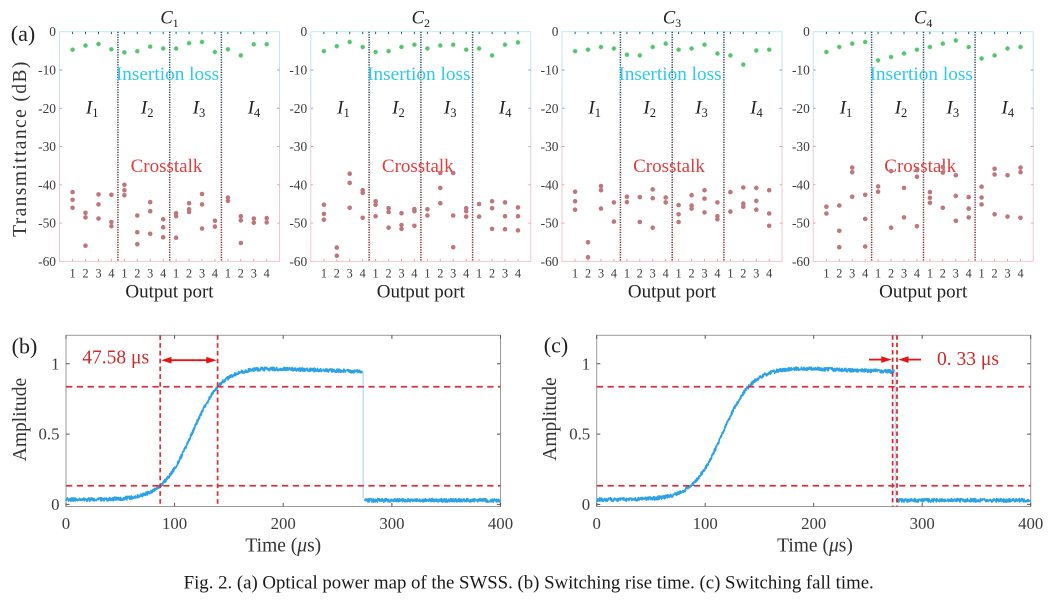 The image size is (1050, 610). Describe the element at coordinates (115, 358) in the screenshot. I see `svg-text: 47.58 μs` at that location.